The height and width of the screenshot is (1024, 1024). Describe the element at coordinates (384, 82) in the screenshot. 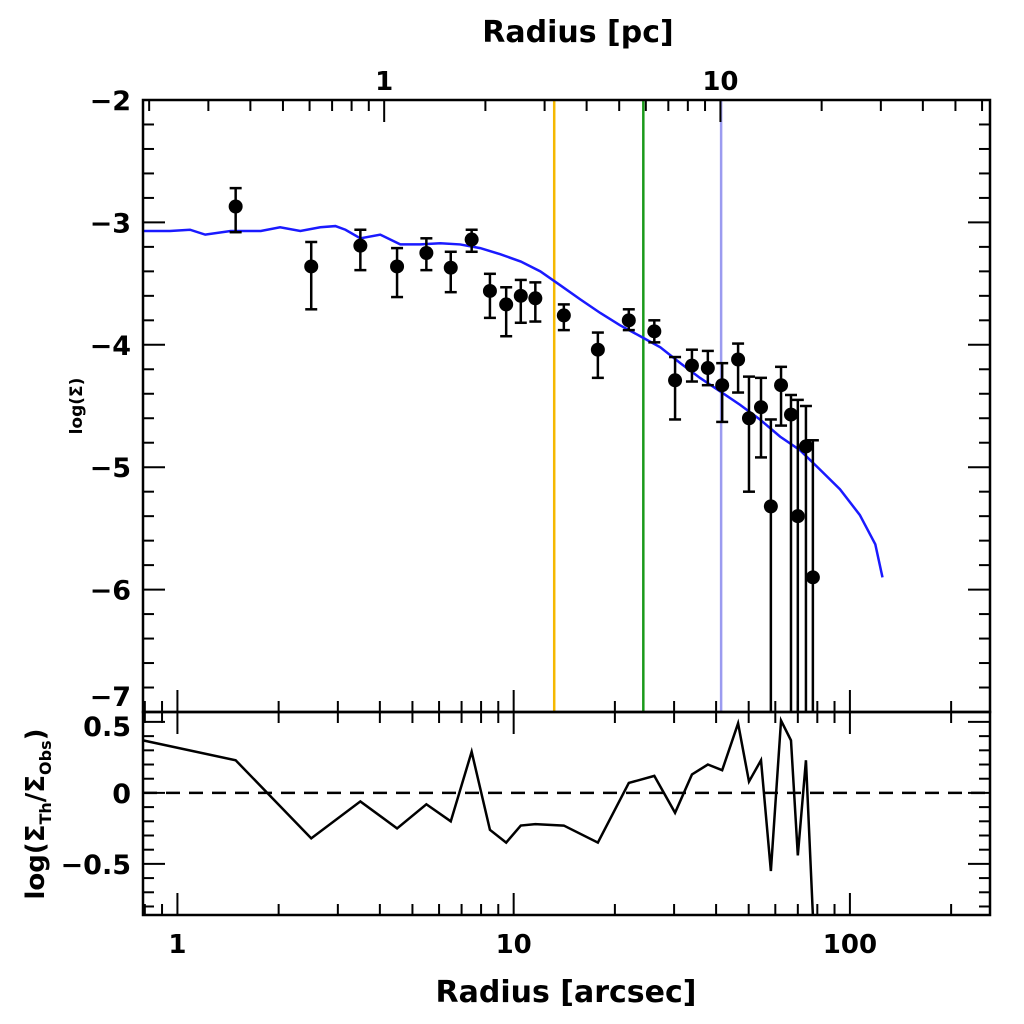

I see `top-x-tick-label: 1` at that location.